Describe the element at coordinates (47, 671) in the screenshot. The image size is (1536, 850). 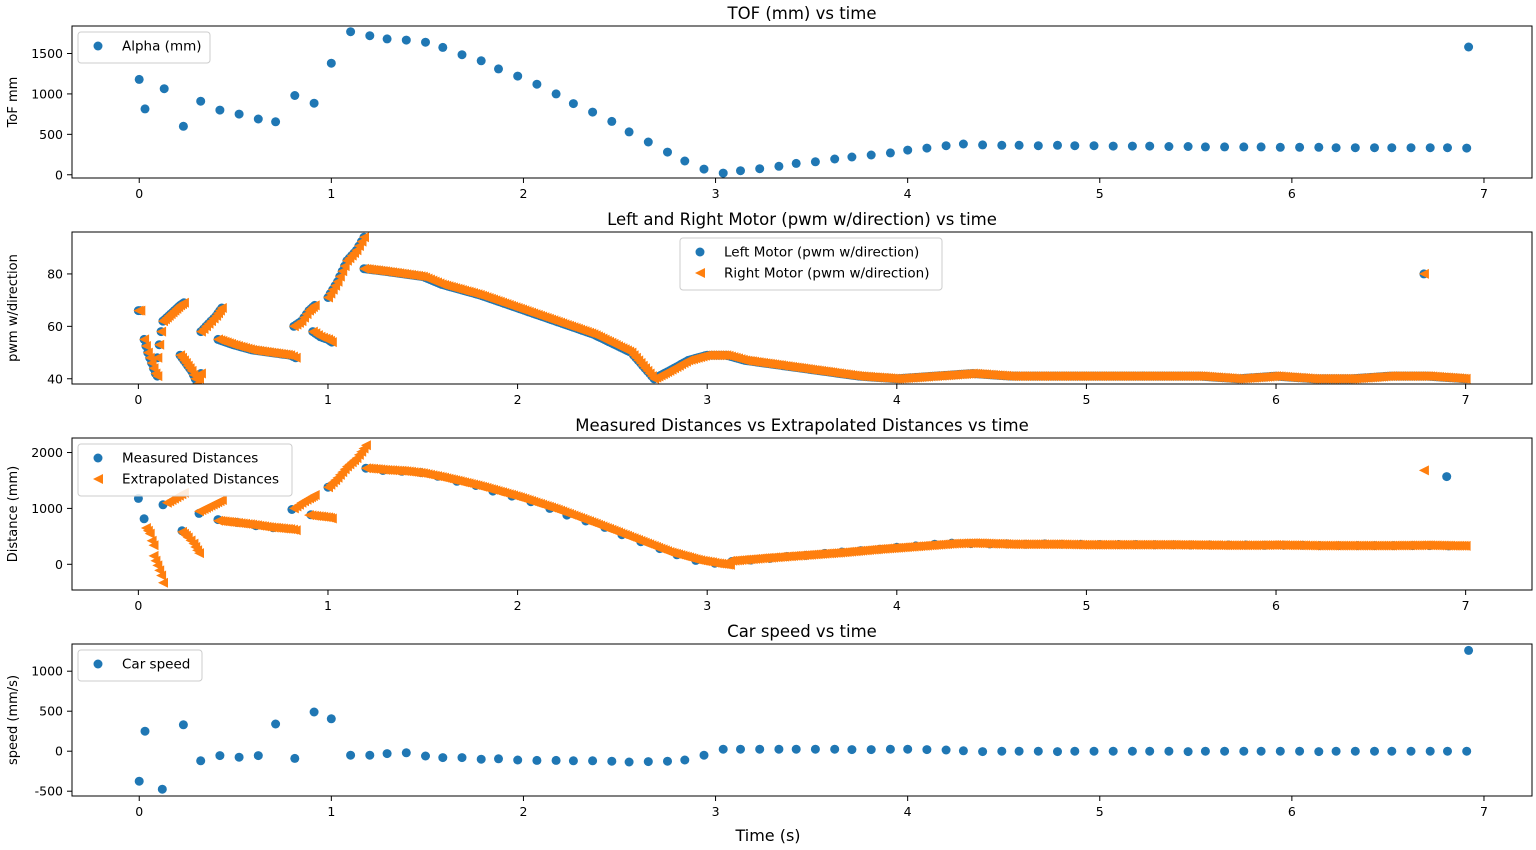
I see `y-tick-label: 1000` at that location.